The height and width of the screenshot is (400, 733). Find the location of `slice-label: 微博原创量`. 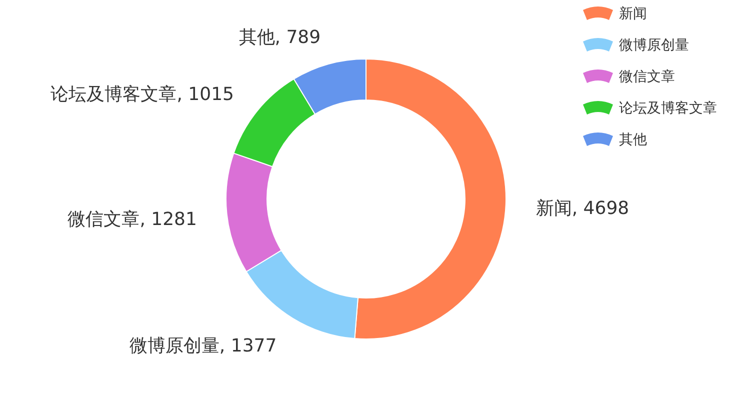

slice-label: 微博原创量 is located at coordinates (174, 346).